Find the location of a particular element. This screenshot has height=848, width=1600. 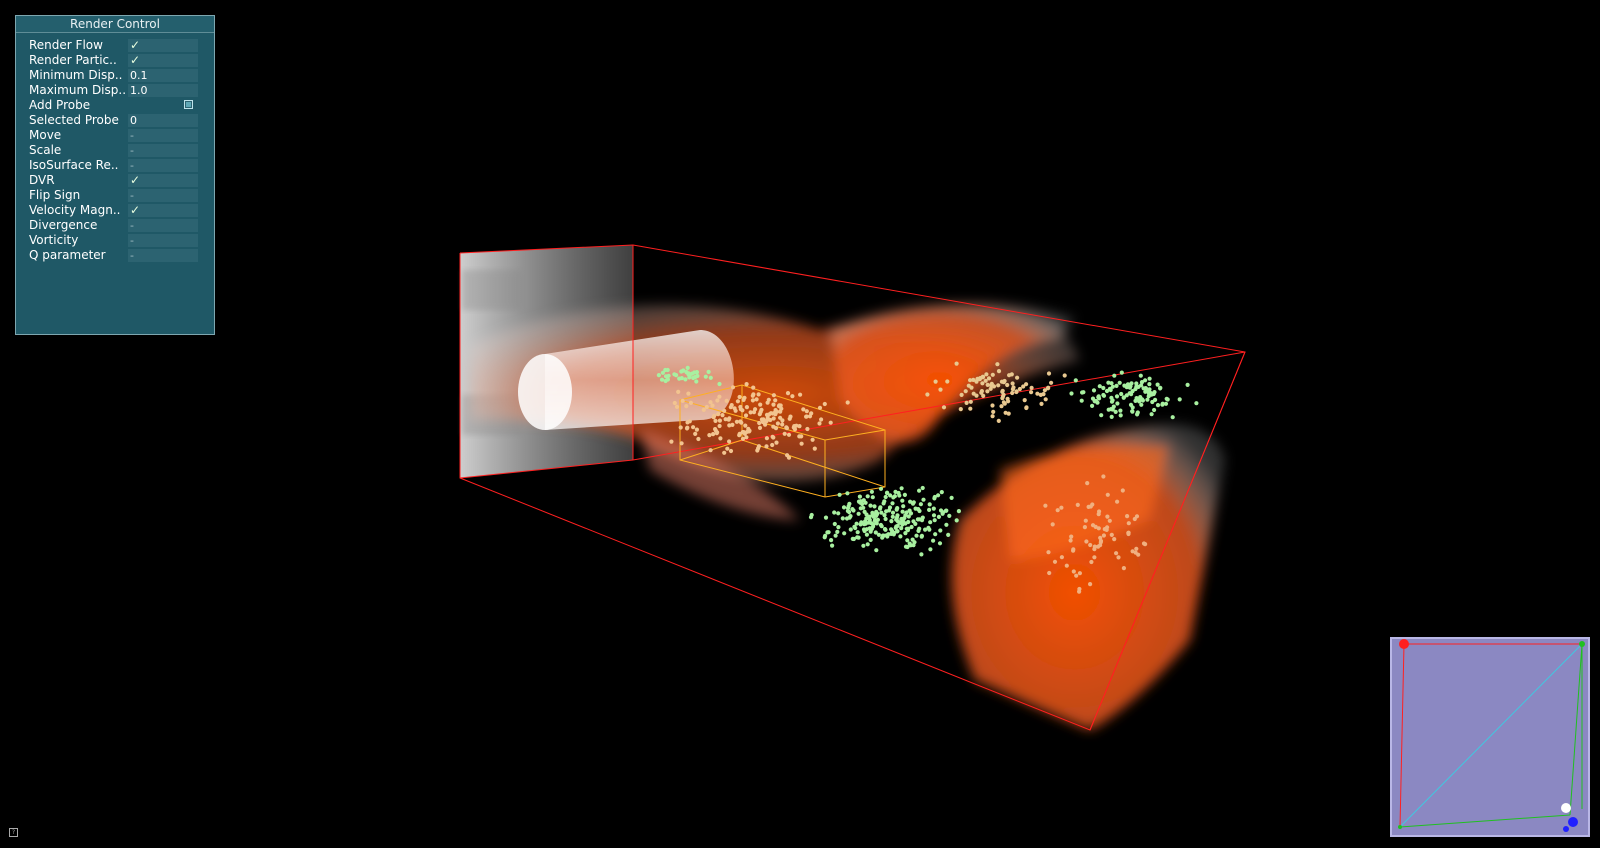

maximum-displacement-input: 1.0 is located at coordinates (163, 90).